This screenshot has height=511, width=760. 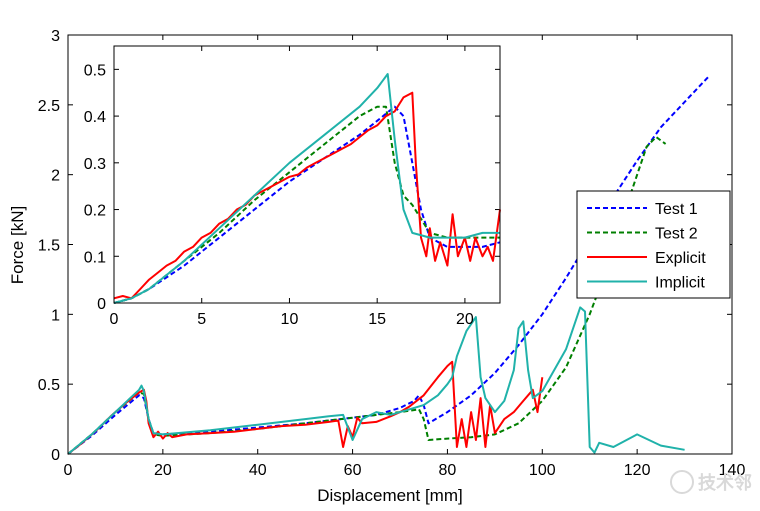 What do you see at coordinates (163, 470) in the screenshot?
I see `main-x-tick-label: 20` at bounding box center [163, 470].